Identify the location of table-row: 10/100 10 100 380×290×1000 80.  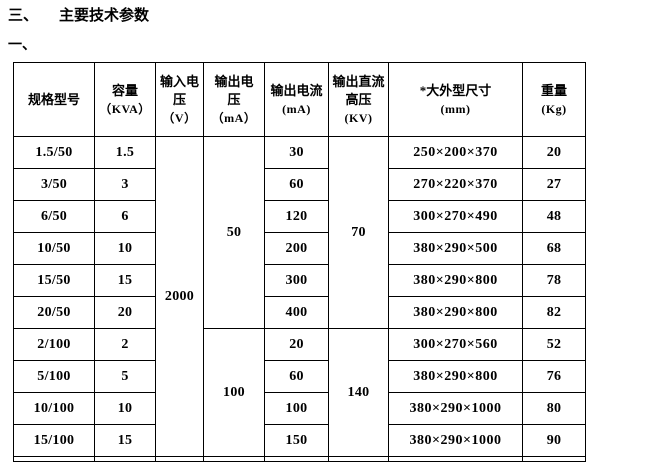
(299, 408).